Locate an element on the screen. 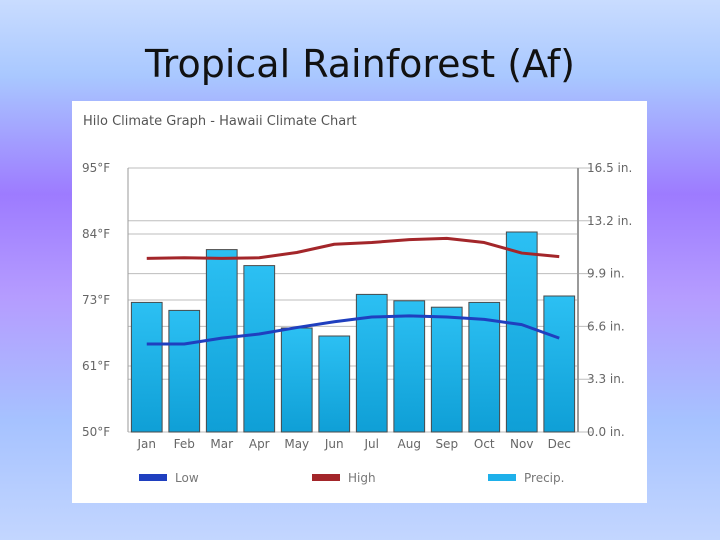 Image resolution: width=720 pixels, height=540 pixels. y-right-tick-label: 16.5 in. is located at coordinates (609, 168).